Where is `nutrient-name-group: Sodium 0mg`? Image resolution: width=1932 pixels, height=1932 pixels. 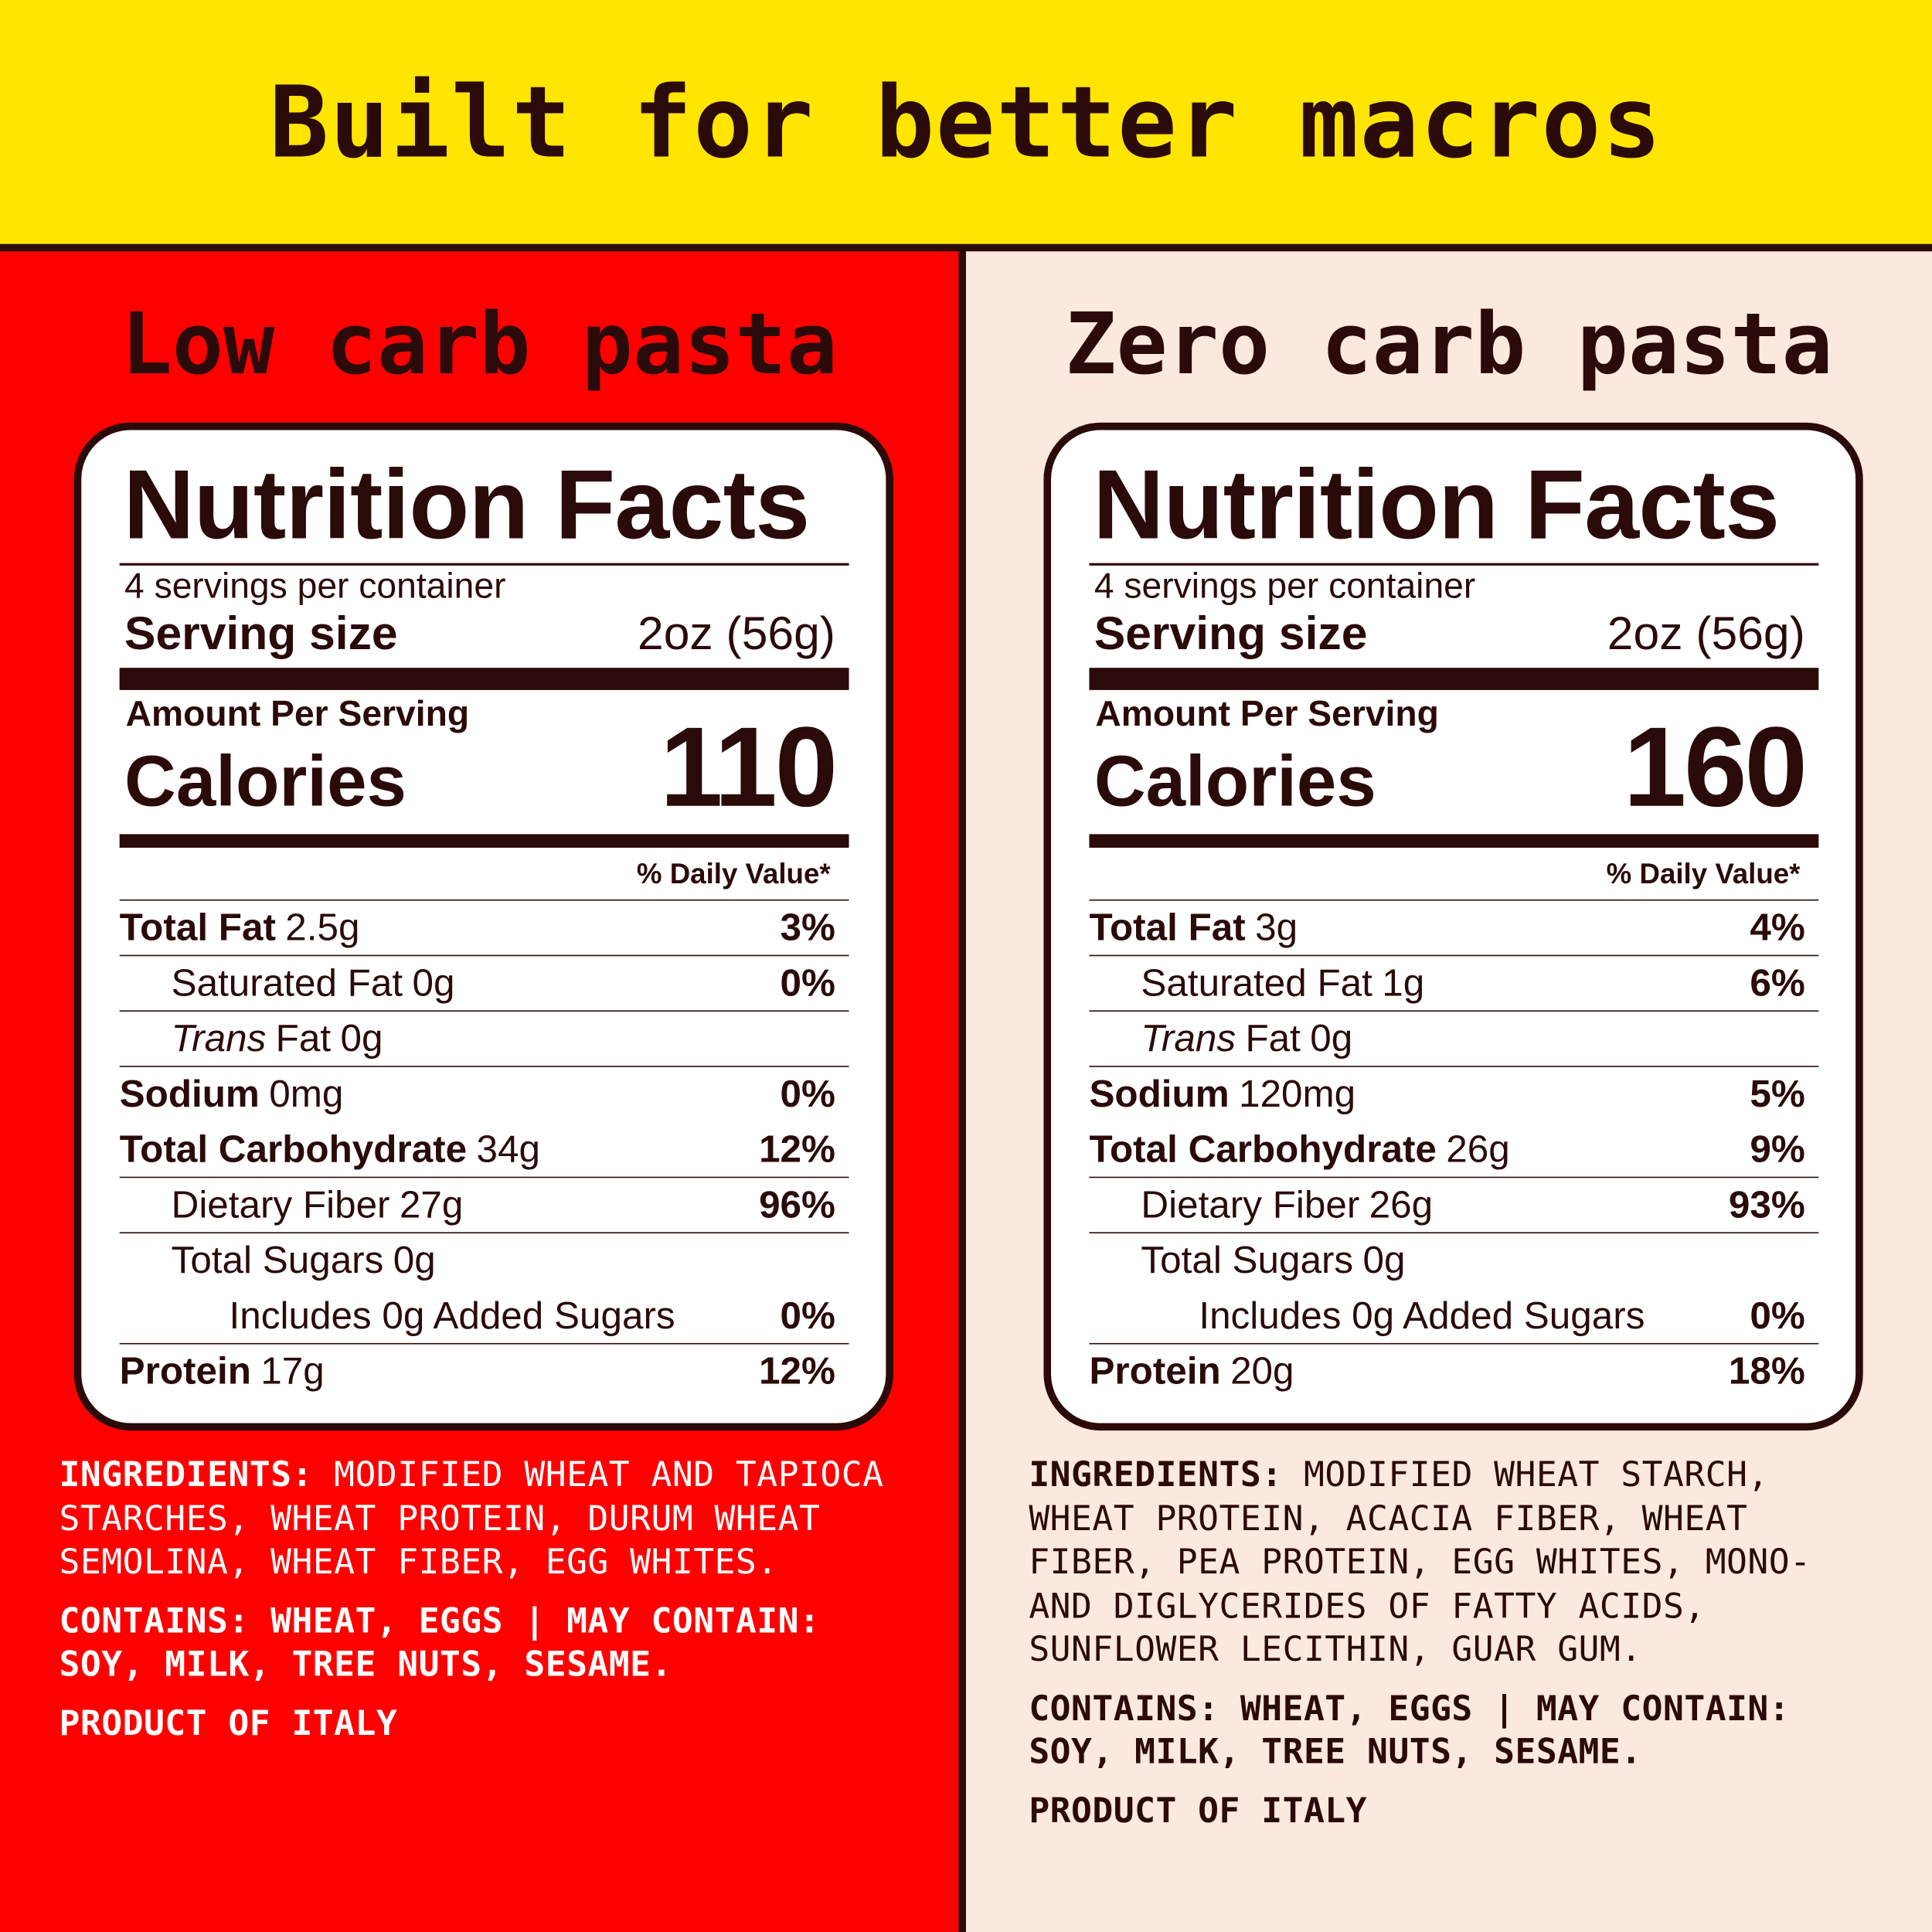
nutrient-name-group: Sodium 0mg is located at coordinates (232, 1094).